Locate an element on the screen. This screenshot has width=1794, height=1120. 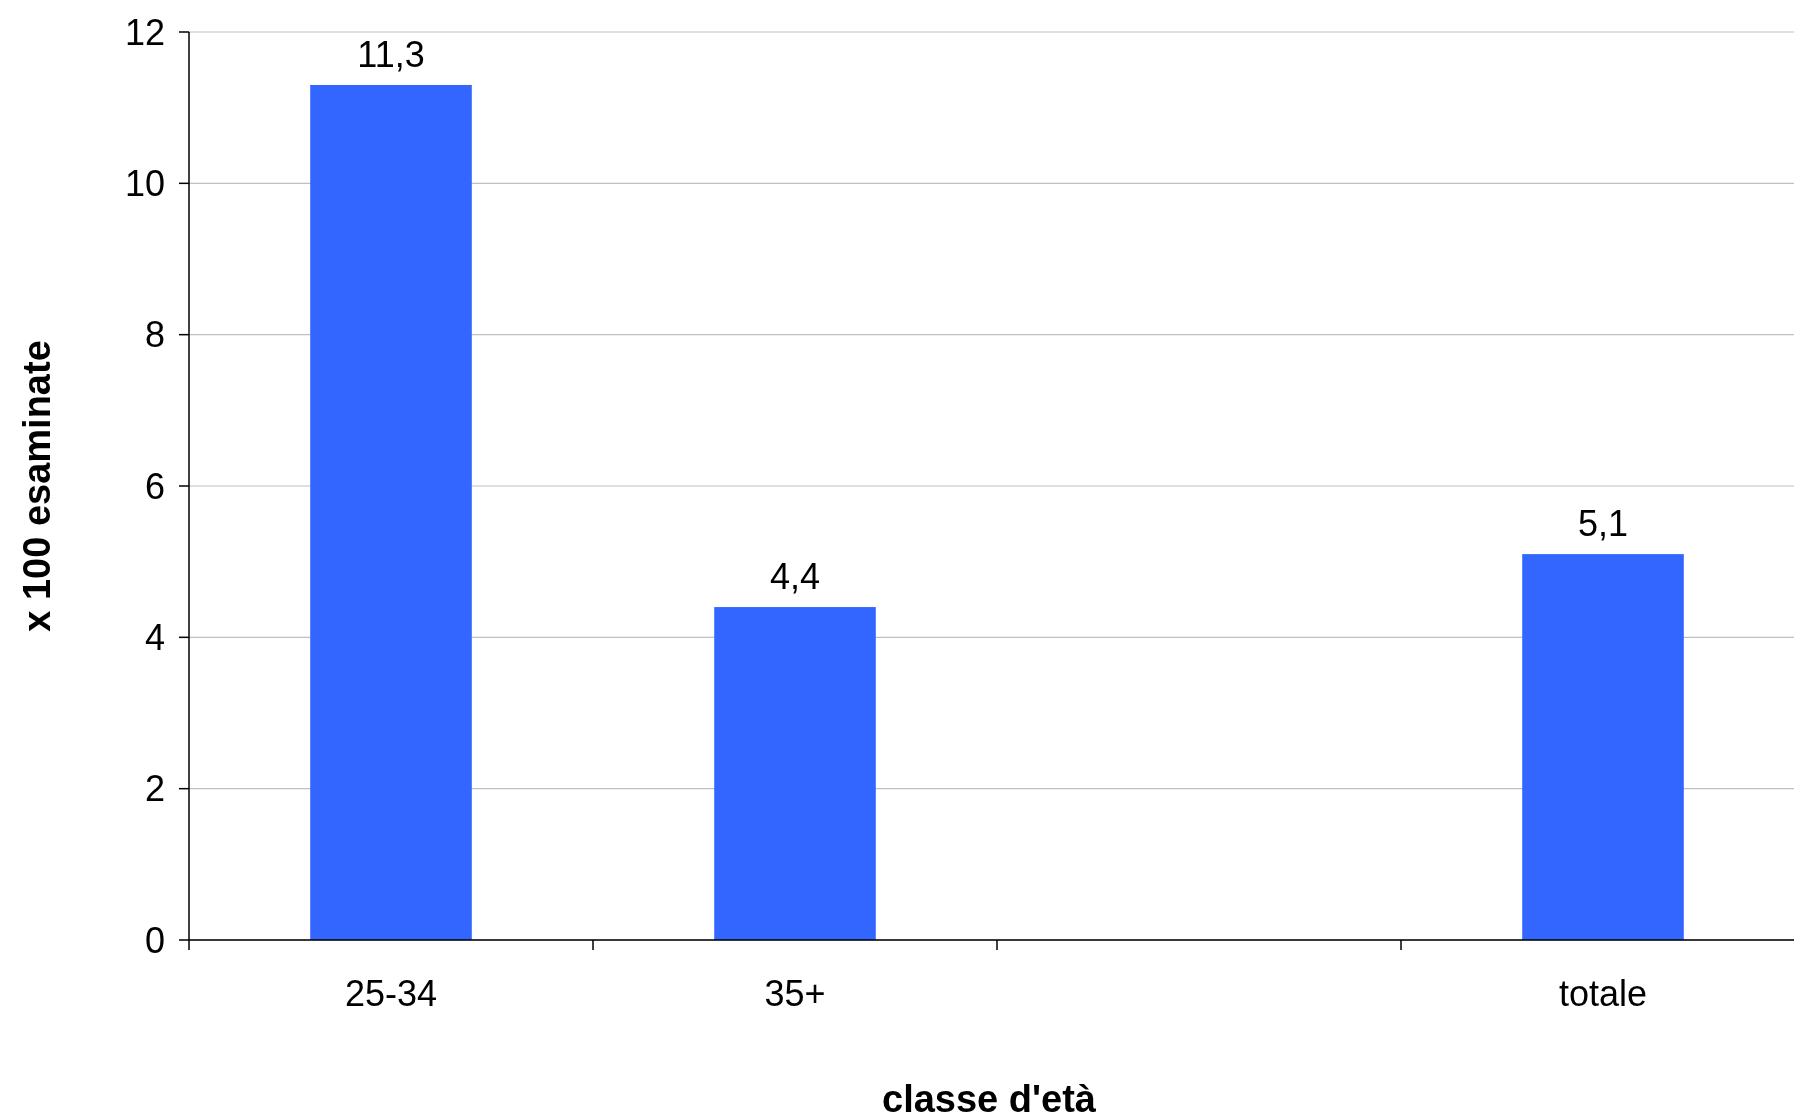
y-tick-label: 8 is located at coordinates (154, 335).